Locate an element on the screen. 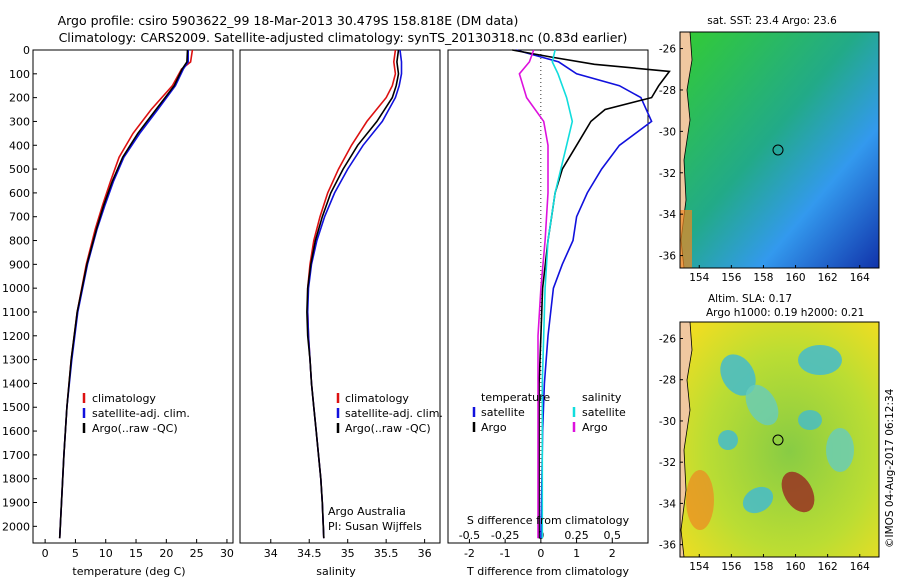 Image resolution: width=900 pixels, height=580 pixels. legend-title-temperature: temperature is located at coordinates (515, 397).